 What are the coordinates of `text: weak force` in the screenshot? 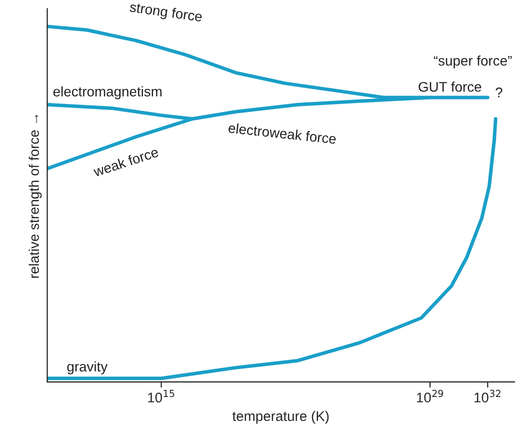 It's located at (125, 161).